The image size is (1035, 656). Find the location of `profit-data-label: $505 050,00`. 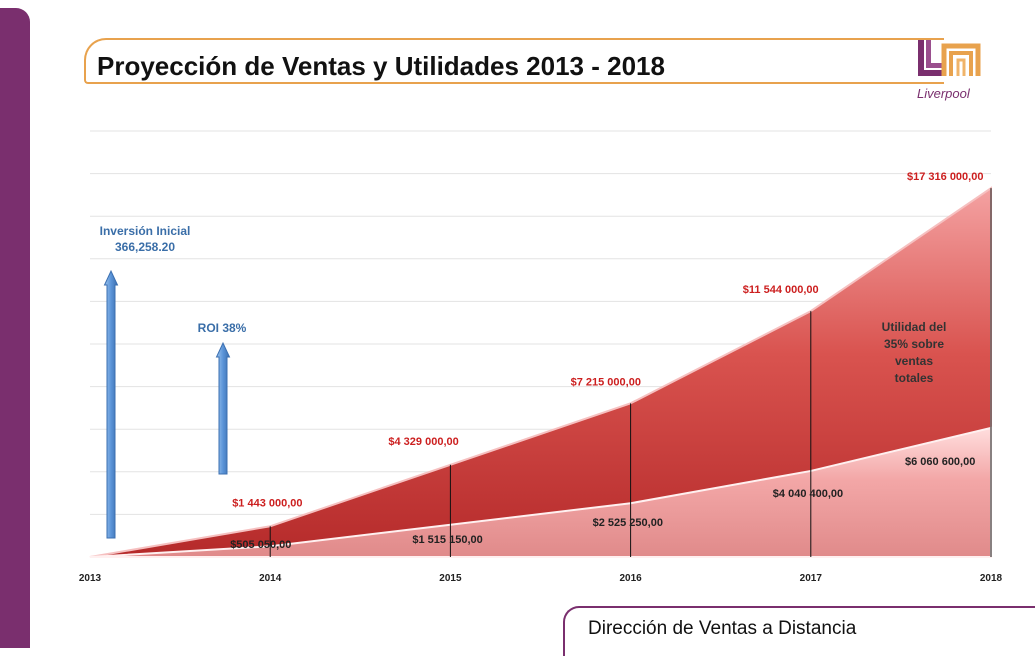

profit-data-label: $505 050,00 is located at coordinates (260, 545).